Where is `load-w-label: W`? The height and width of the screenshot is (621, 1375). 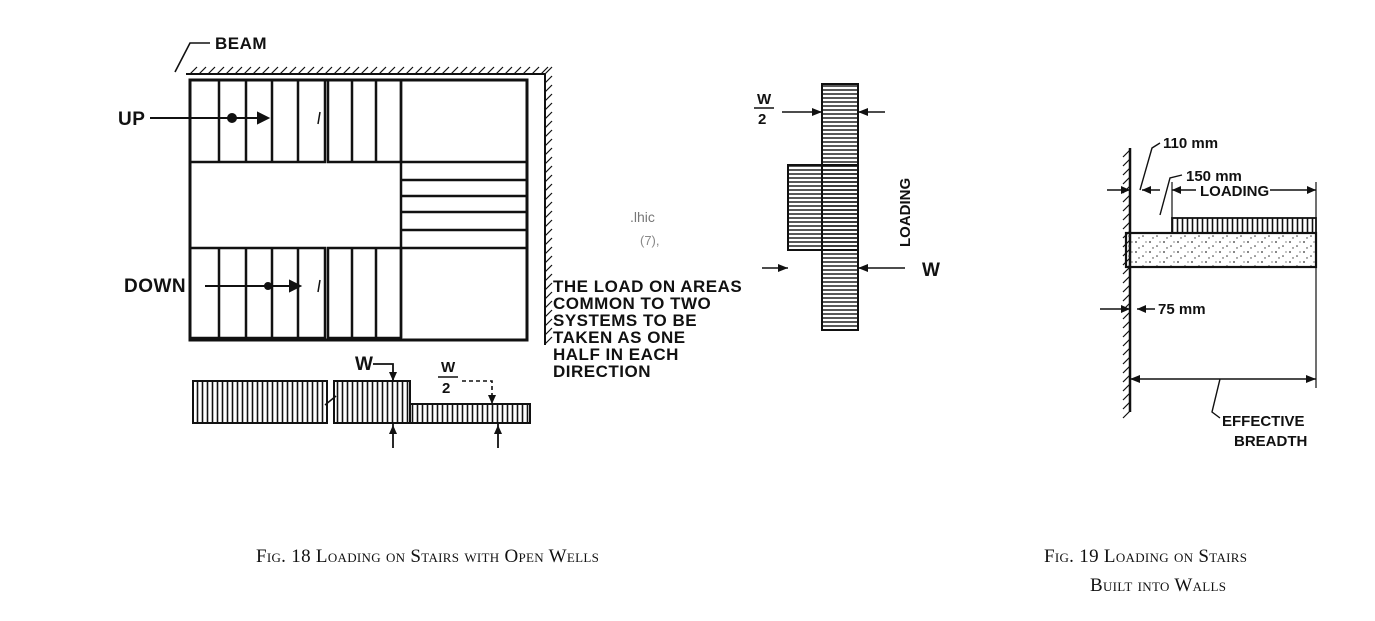
load-w-label: W is located at coordinates (364, 364).